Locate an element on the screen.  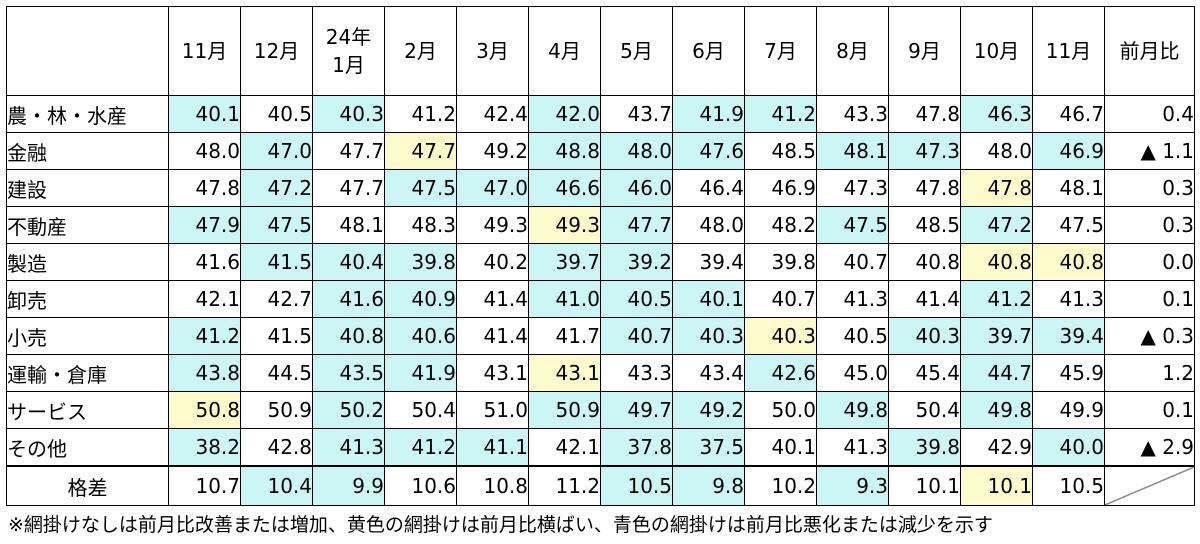
value-cell: 40.4 is located at coordinates (348, 262).